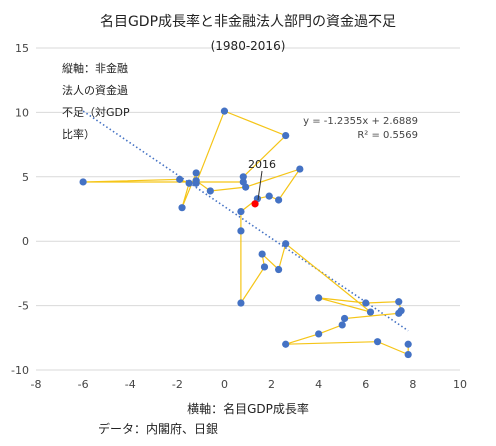 The width and height of the screenshot is (496, 446). What do you see at coordinates (177, 384) in the screenshot?
I see `x-tick-label: -2` at bounding box center [177, 384].